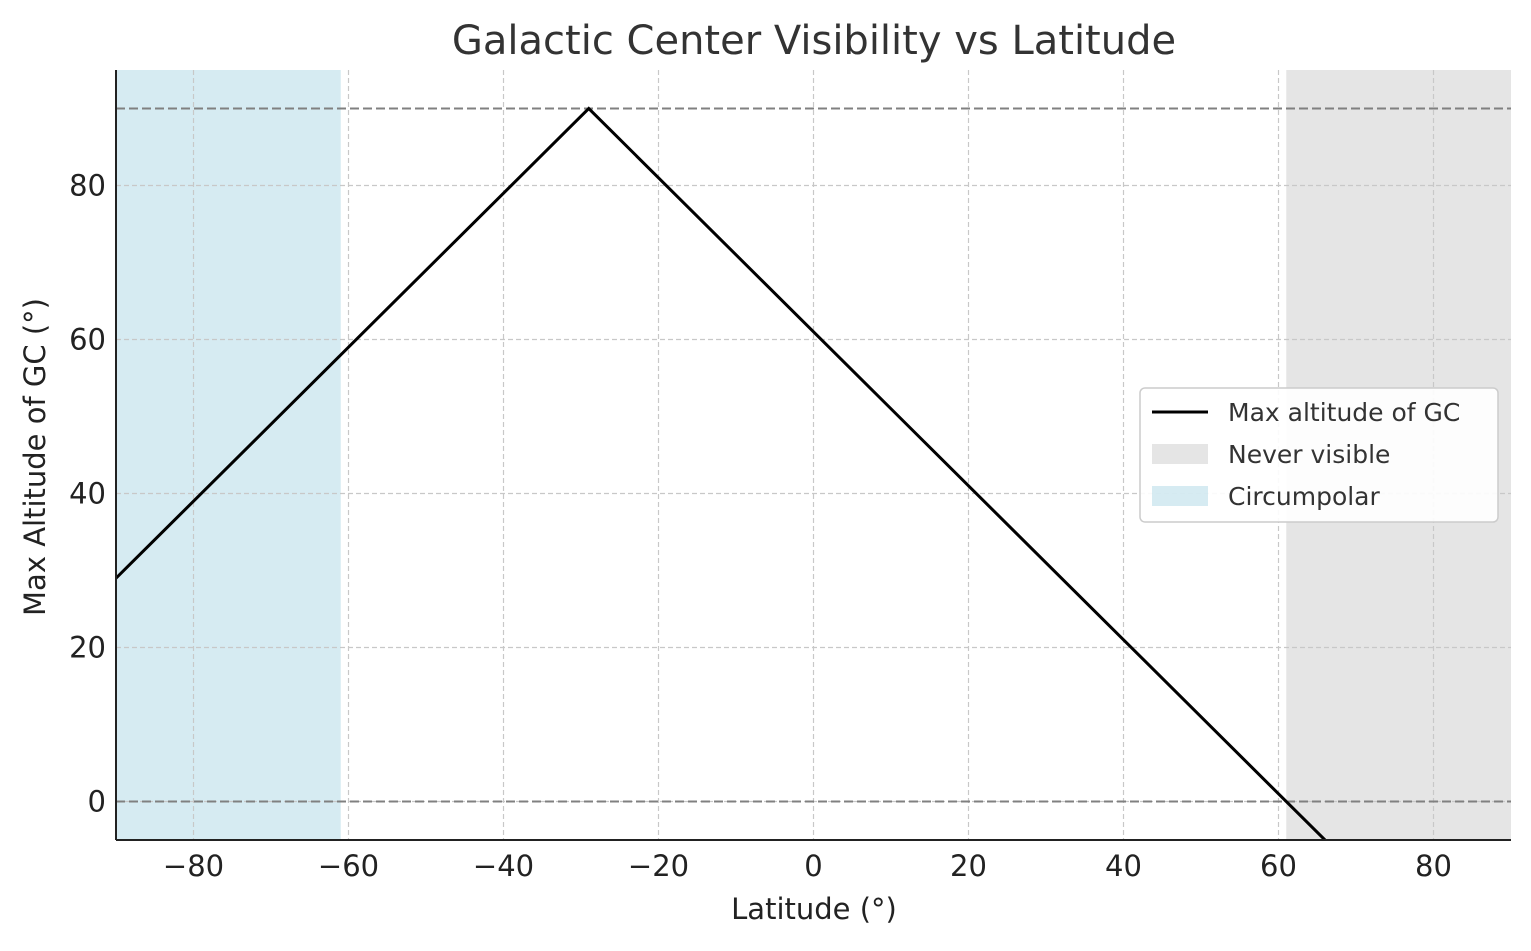 This screenshot has height=951, width=1531. I want to click on y-tick-label: 0, so click(97, 802).